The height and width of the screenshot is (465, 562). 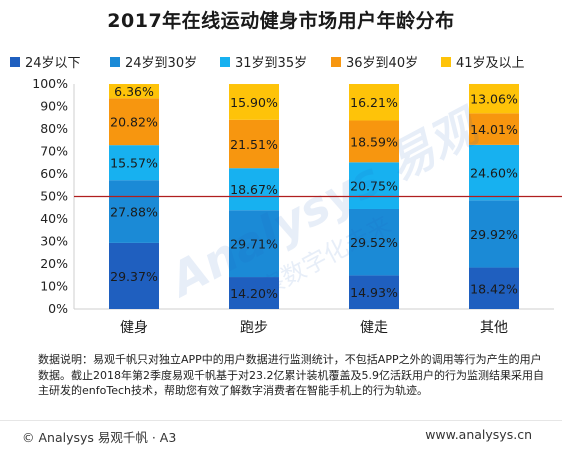 I want to click on data-label: 18.59%, so click(x=374, y=141).